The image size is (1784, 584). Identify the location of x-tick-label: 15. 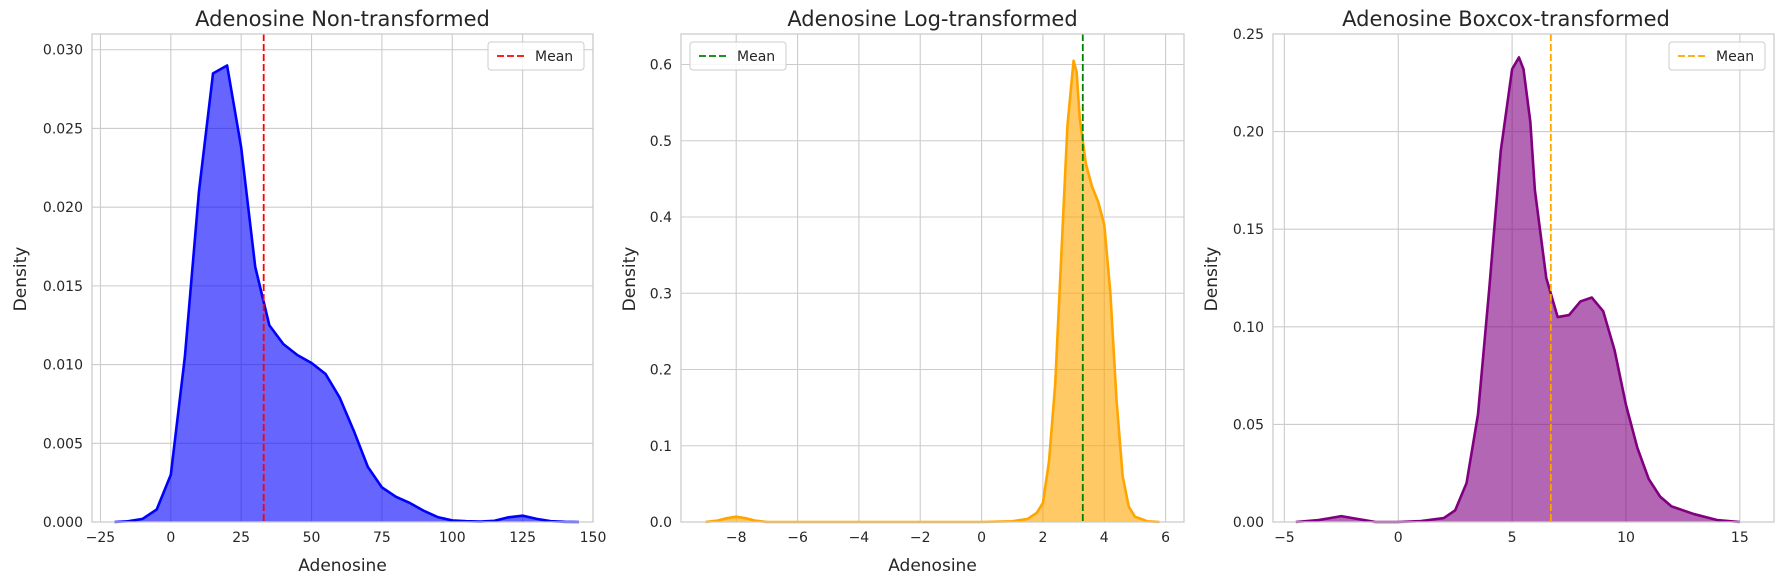
(1740, 538).